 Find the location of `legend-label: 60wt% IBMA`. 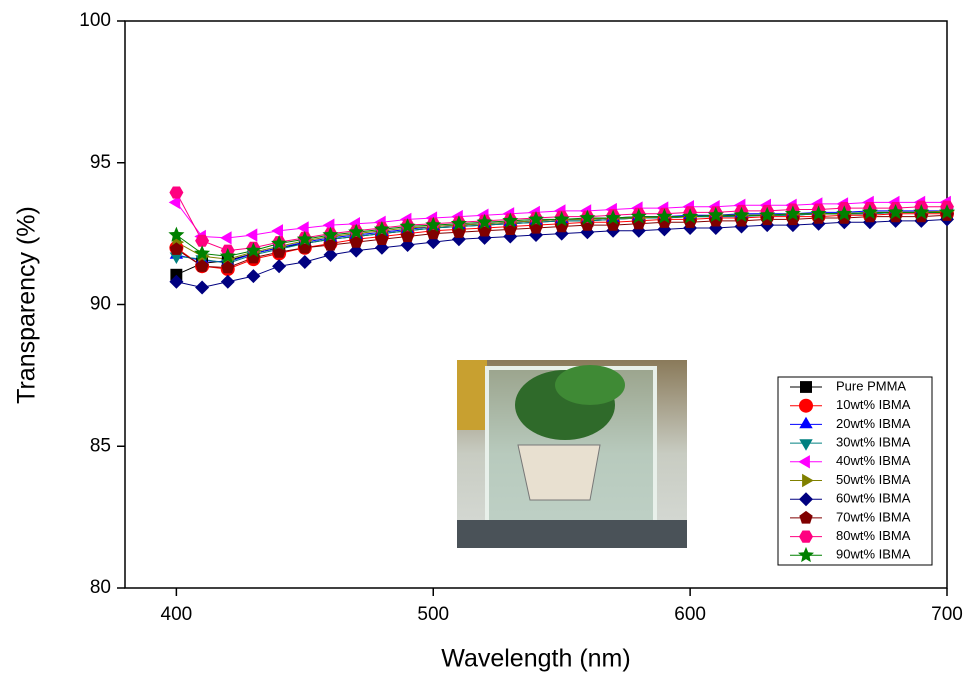

legend-label: 60wt% IBMA is located at coordinates (873, 498).